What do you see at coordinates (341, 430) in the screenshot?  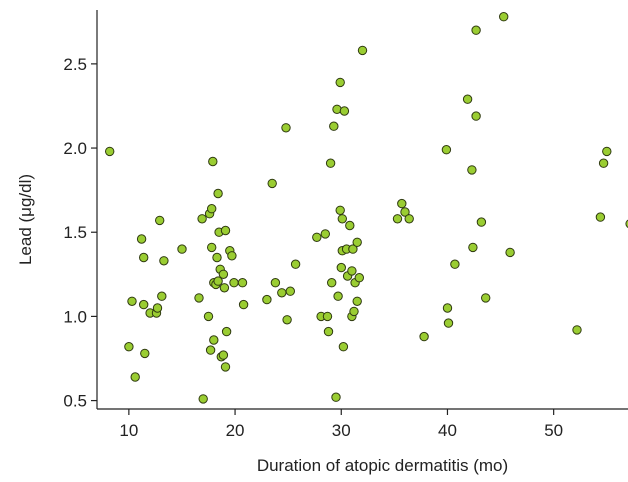 I see `x-tick-label: 30` at bounding box center [341, 430].